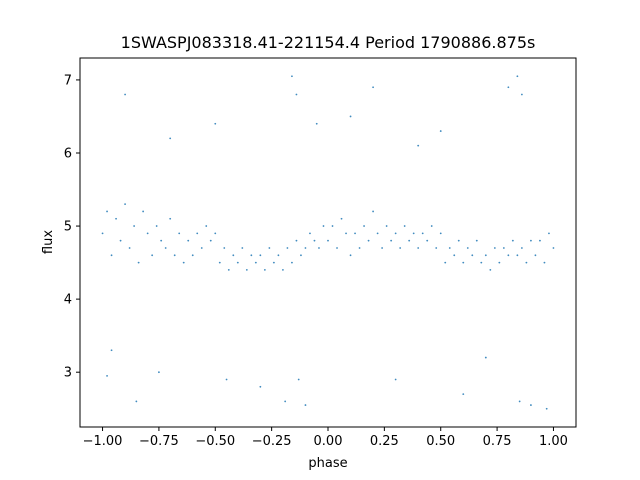 This screenshot has width=640, height=480. What do you see at coordinates (325, 438) in the screenshot?
I see `x-axis: −1.00 −0.75 −0.50 −0.25 0.00 0.25 0.50 0.75 1.00` at bounding box center [325, 438].